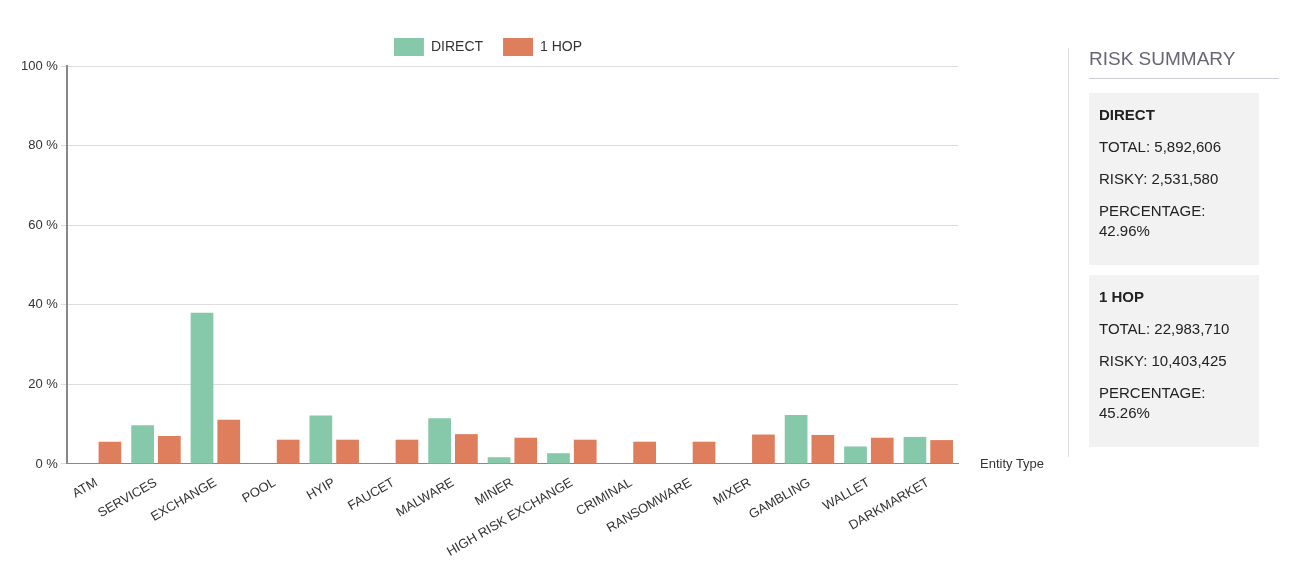 The image size is (1312, 575). Describe the element at coordinates (39, 65) in the screenshot. I see `y-tick-label: 100 %` at that location.